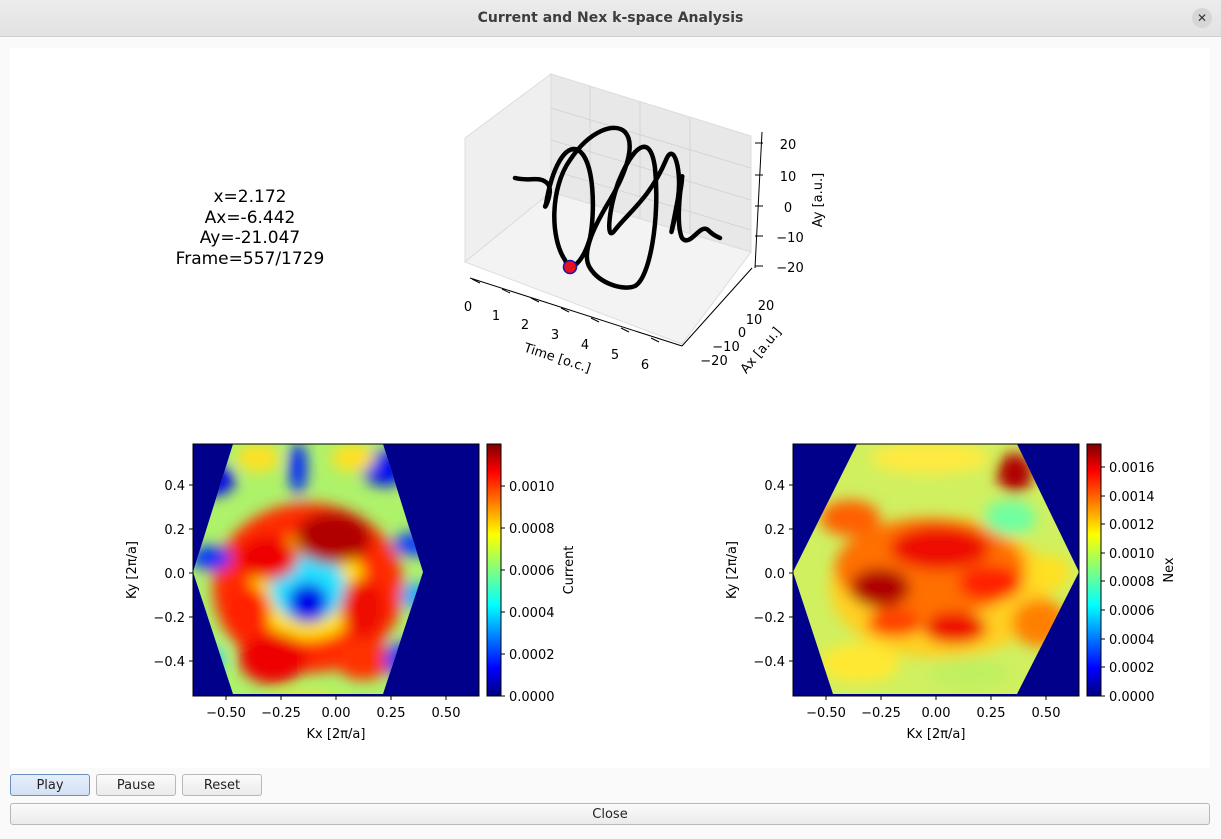 This screenshot has width=1221, height=839. Describe the element at coordinates (1132, 611) in the screenshot. I see `nex-cbtick-5: 0.0006` at that location.